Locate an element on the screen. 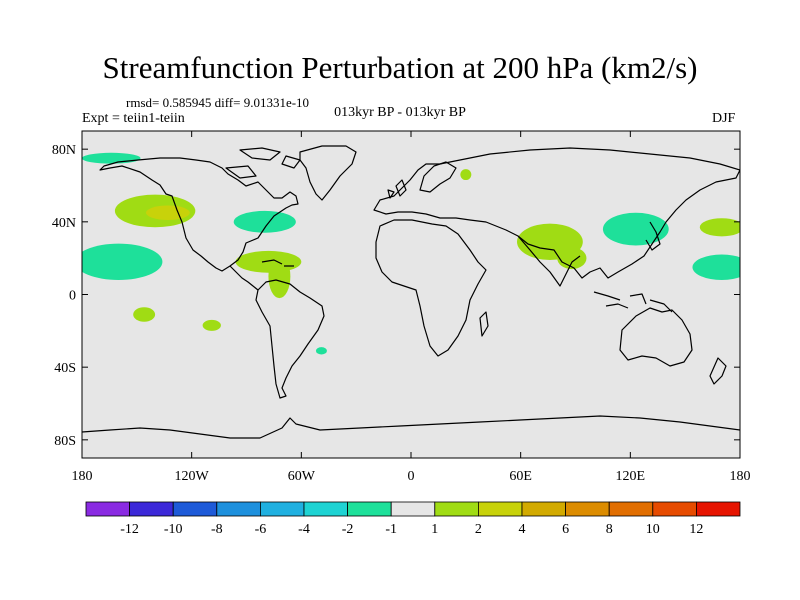  colorbar-label: -12 is located at coordinates (129, 529).